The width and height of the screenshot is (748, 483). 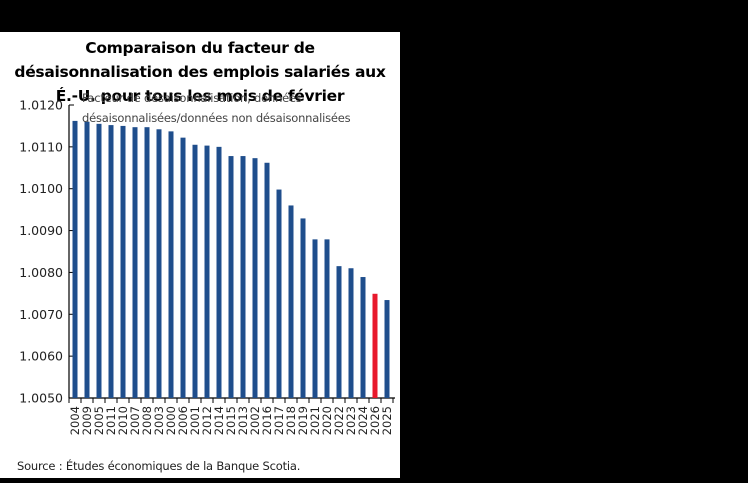 I want to click on bar-2003, so click(x=159, y=263).